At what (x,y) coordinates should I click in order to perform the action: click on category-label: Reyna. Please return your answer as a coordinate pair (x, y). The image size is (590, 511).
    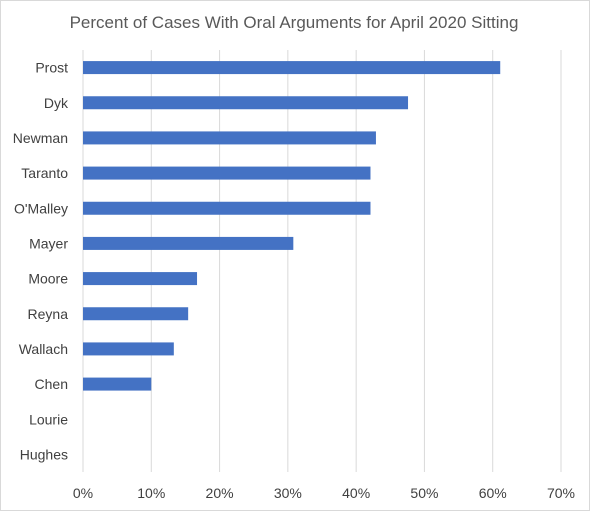
    Looking at the image, I should click on (48, 314).